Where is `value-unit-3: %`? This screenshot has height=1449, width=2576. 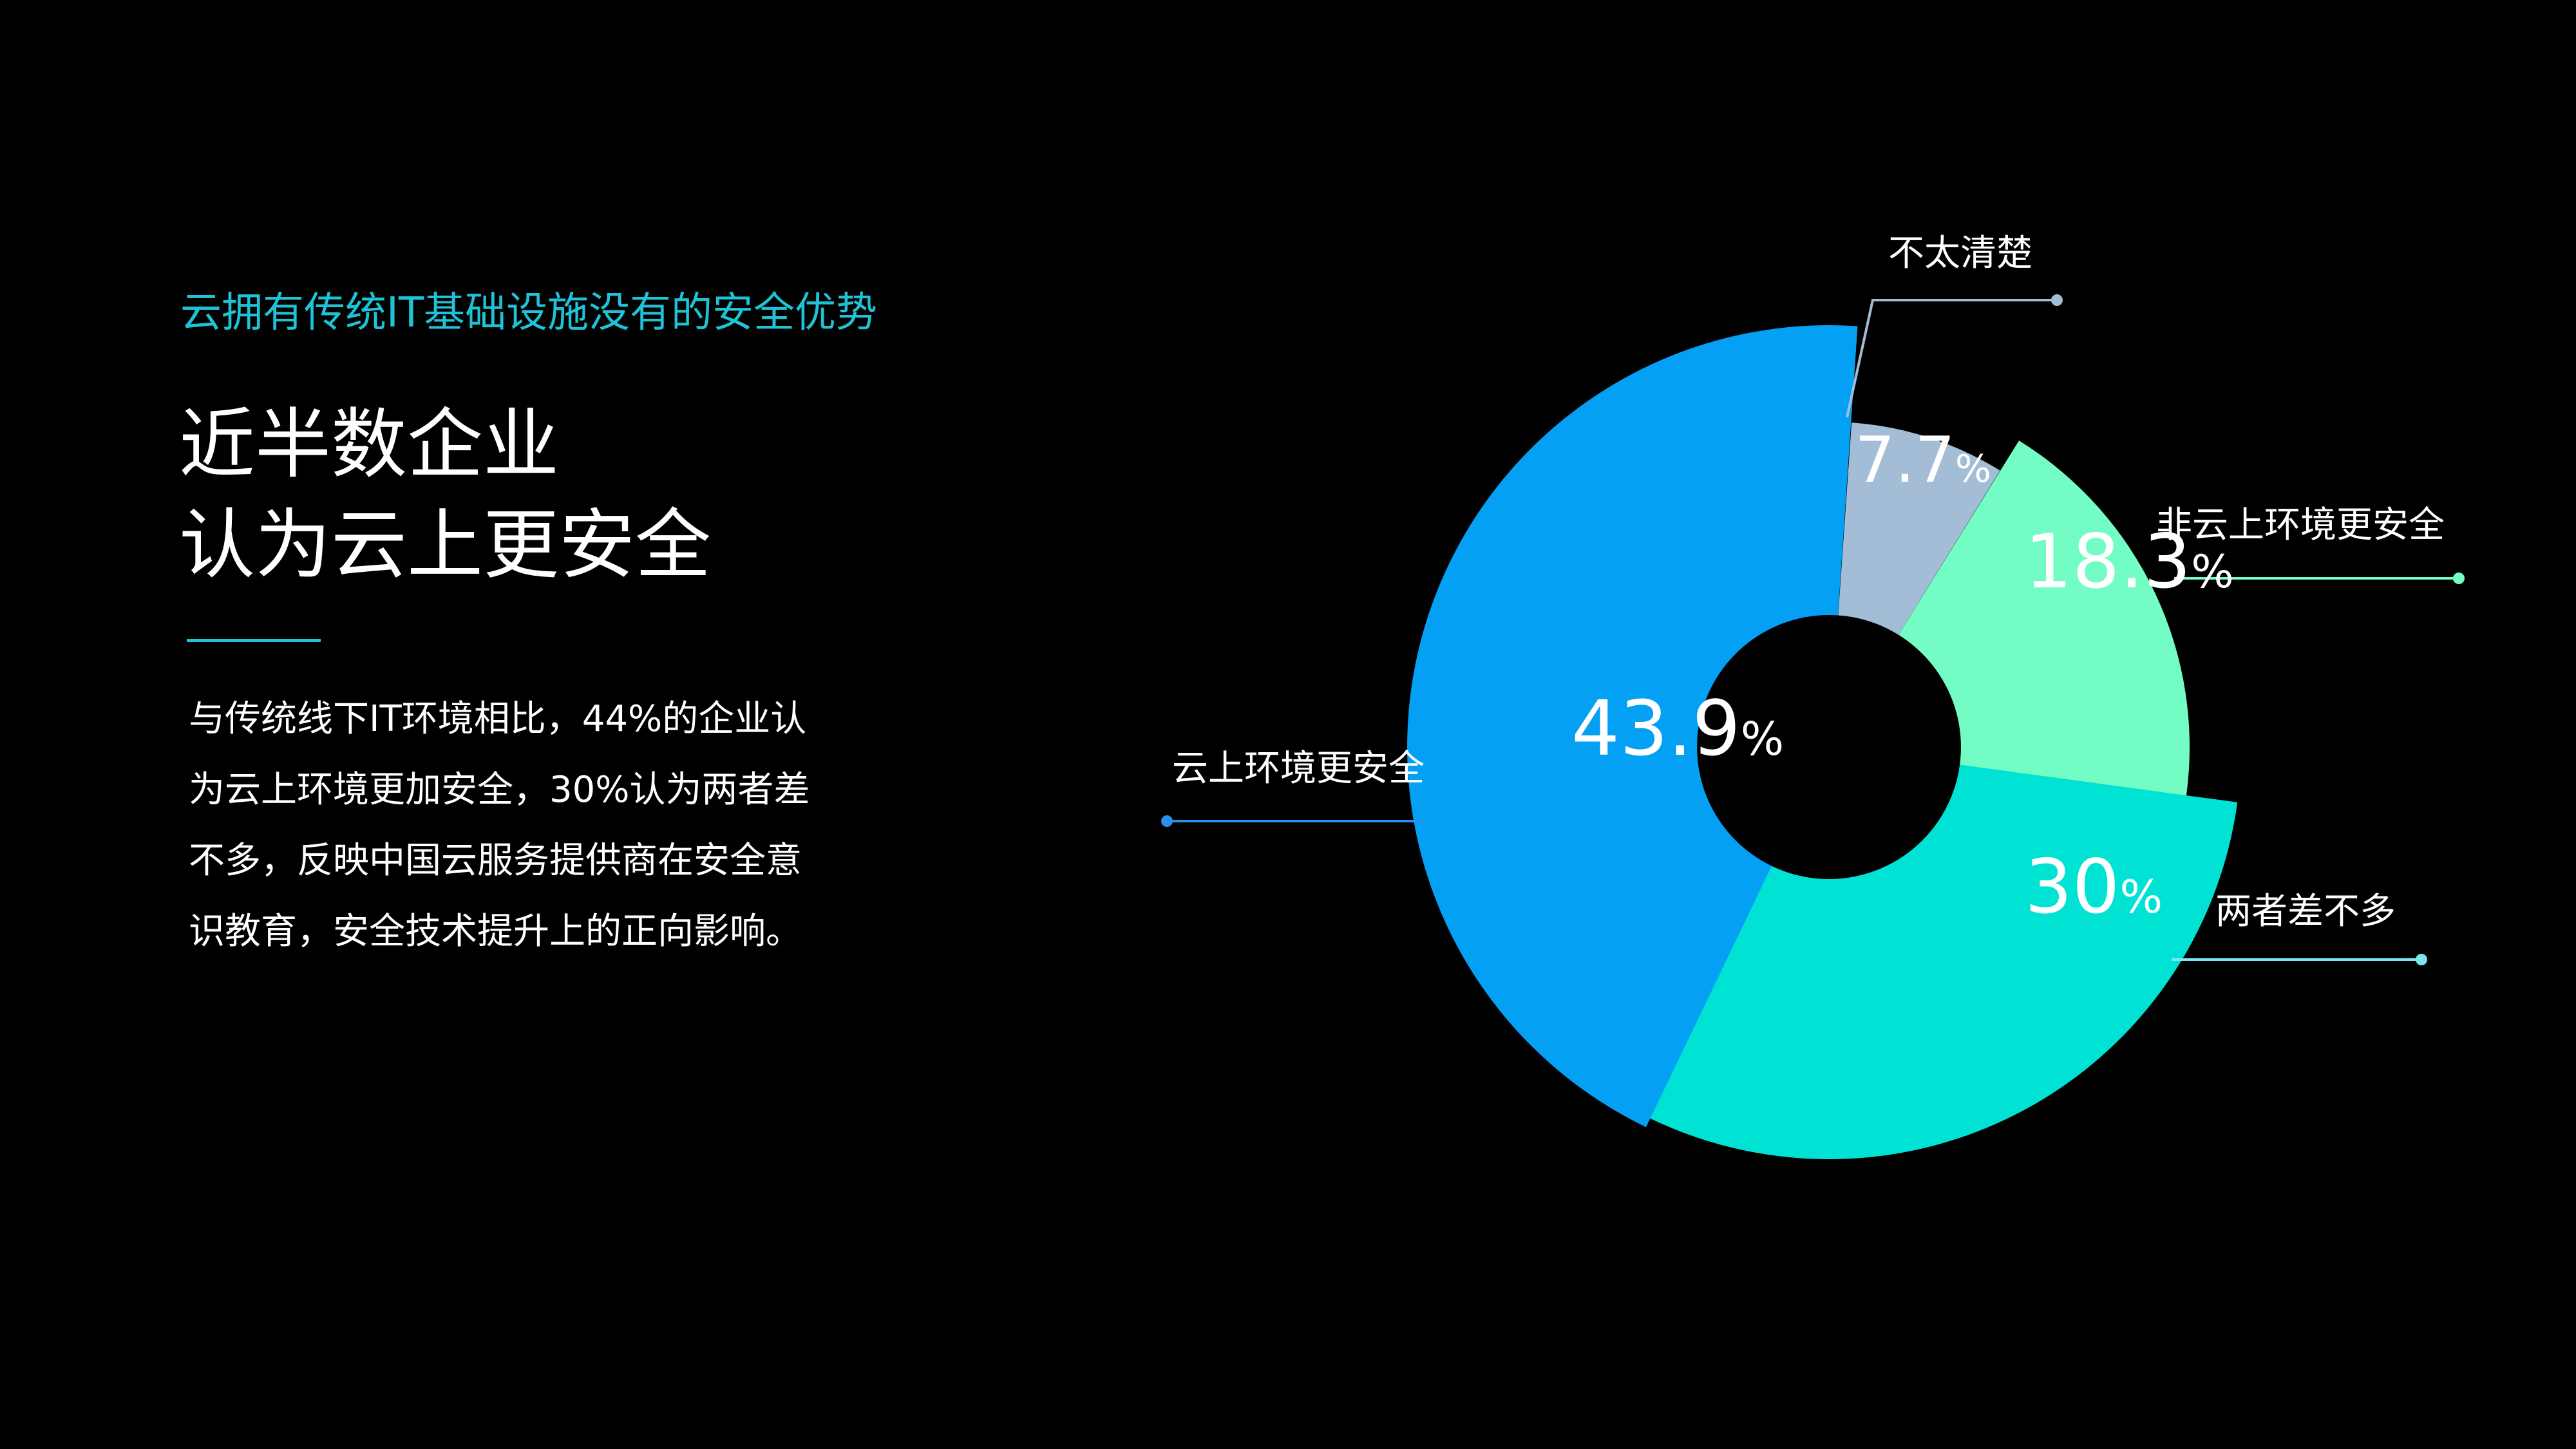
value-unit-3: % is located at coordinates (2141, 897).